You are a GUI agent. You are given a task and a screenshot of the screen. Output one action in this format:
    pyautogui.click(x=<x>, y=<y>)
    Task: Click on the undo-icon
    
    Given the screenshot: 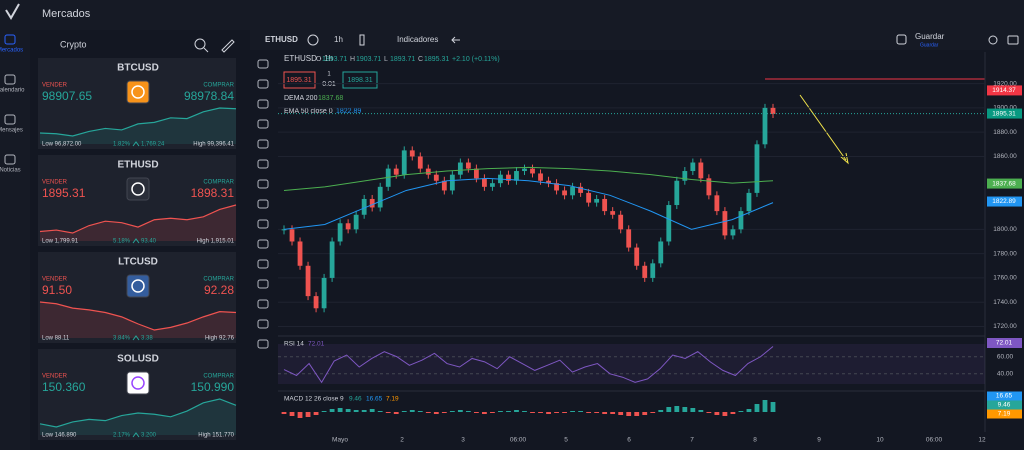 What is the action you would take?
    pyautogui.click(x=455, y=40)
    